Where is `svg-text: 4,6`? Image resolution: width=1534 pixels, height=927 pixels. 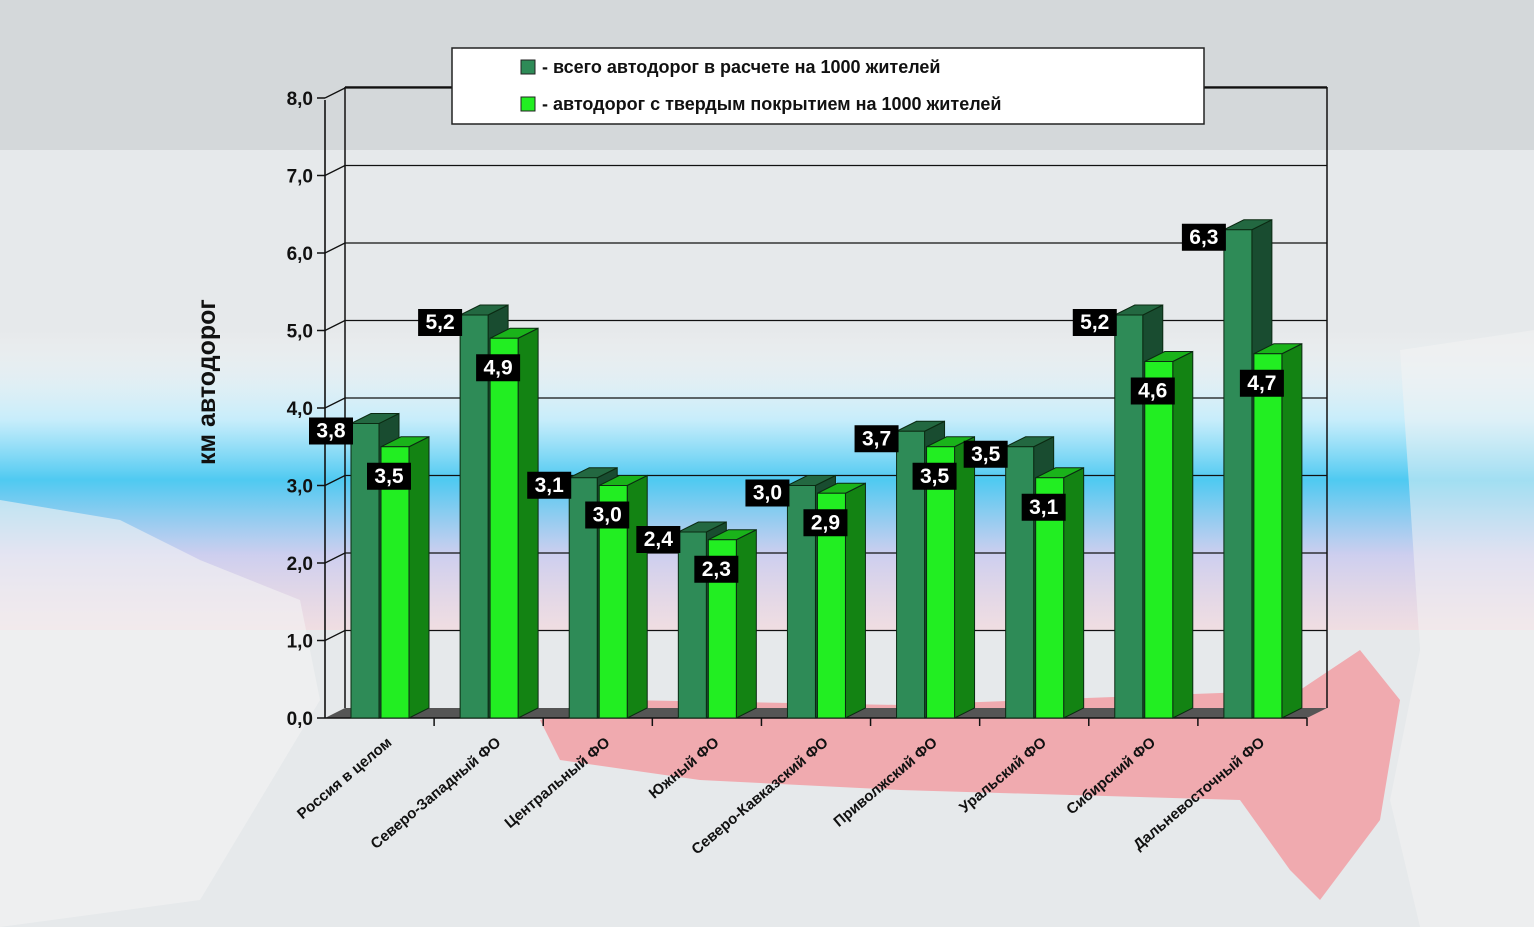 svg-text: 4,6 is located at coordinates (1152, 391).